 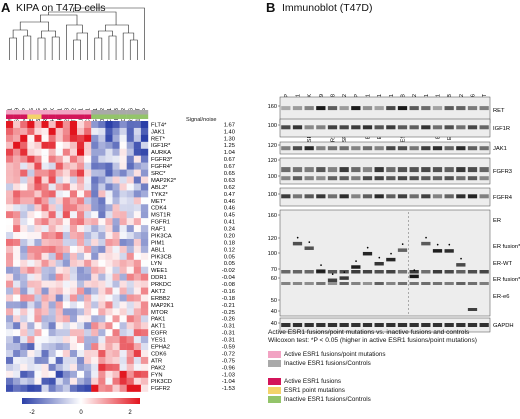 I want to click on signal-noise-value: 0.67, so click(x=229, y=167).